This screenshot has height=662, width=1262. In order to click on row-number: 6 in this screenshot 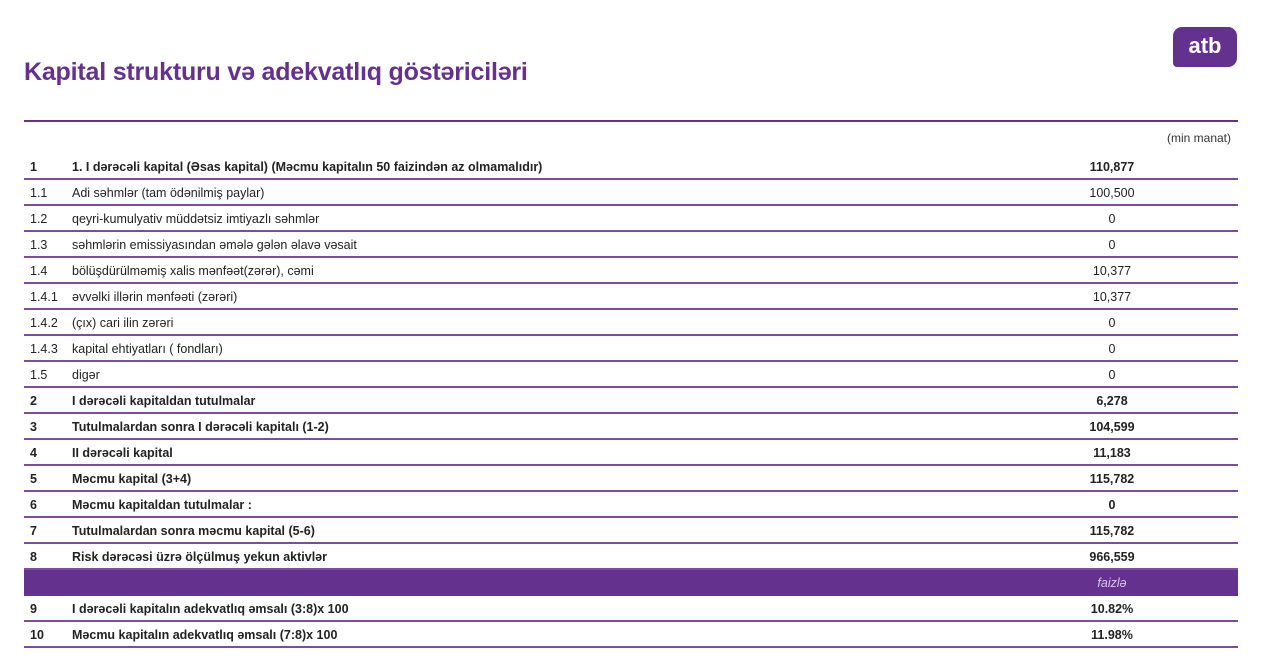, I will do `click(33, 505)`.